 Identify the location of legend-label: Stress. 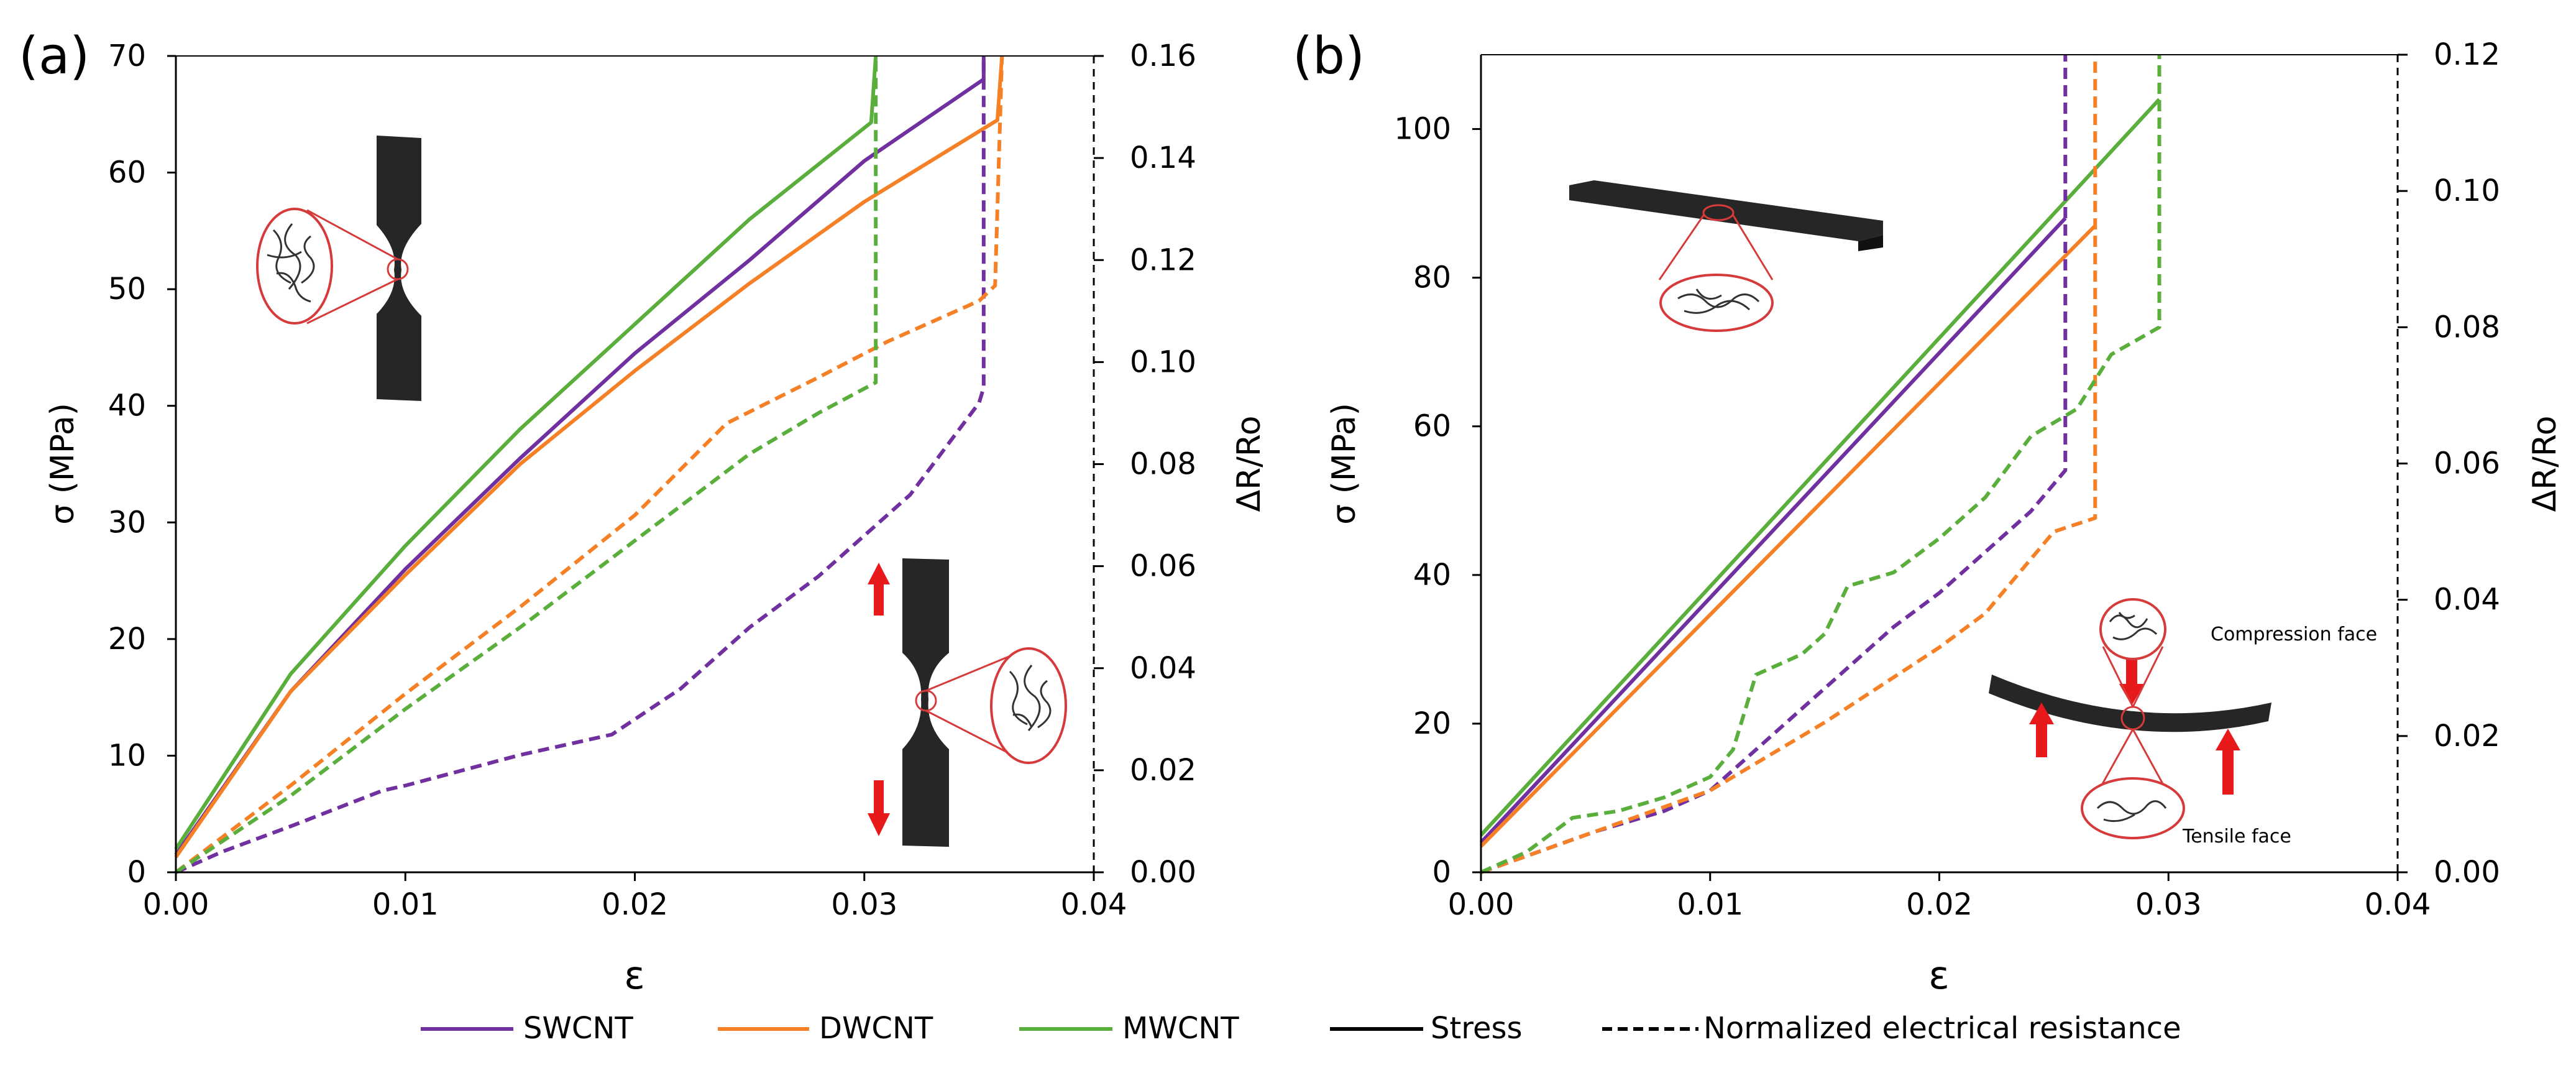
(1477, 1028).